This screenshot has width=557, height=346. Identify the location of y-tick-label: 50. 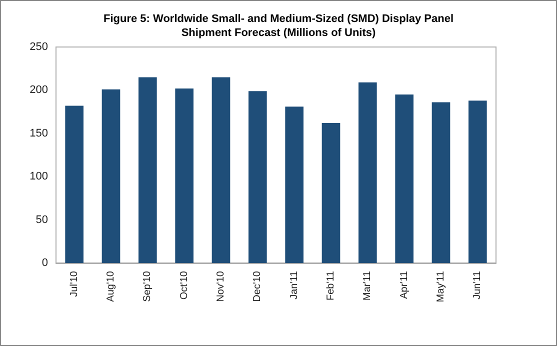
(42, 220).